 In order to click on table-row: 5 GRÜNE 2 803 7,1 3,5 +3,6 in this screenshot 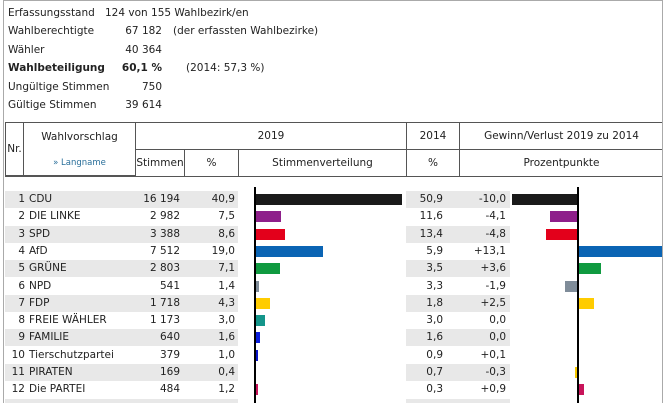, I will do `click(333, 269)`.